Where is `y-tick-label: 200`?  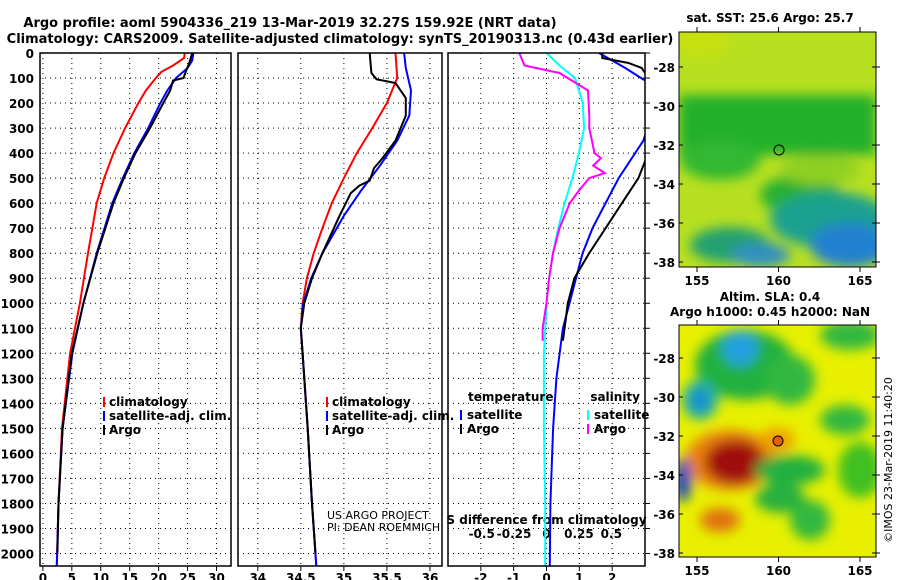
y-tick-label: 200 is located at coordinates (21, 104).